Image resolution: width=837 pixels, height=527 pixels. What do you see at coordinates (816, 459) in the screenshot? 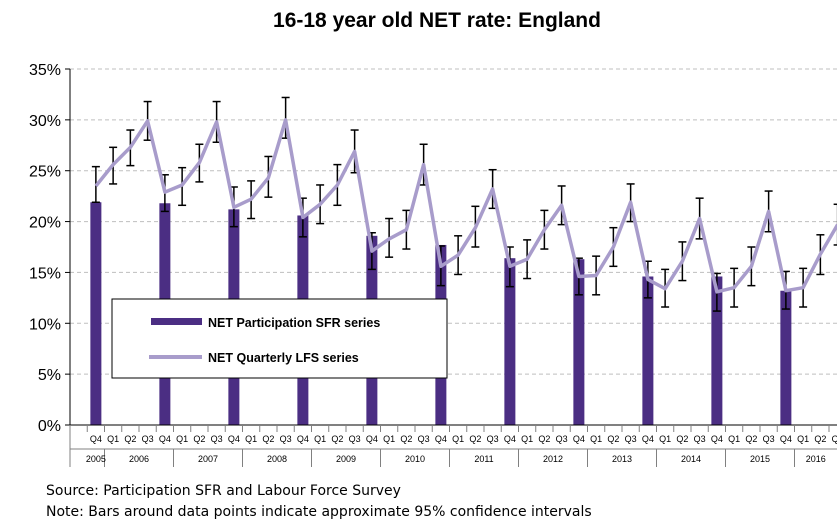
I see `year-label: 2016` at bounding box center [816, 459].